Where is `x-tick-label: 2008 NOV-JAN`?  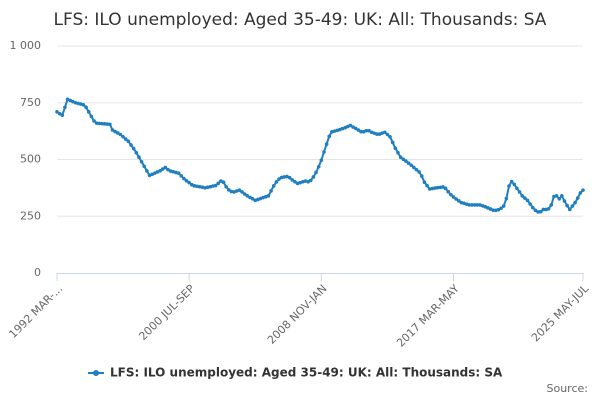
x-tick-label: 2008 NOV-JAN is located at coordinates (297, 314).